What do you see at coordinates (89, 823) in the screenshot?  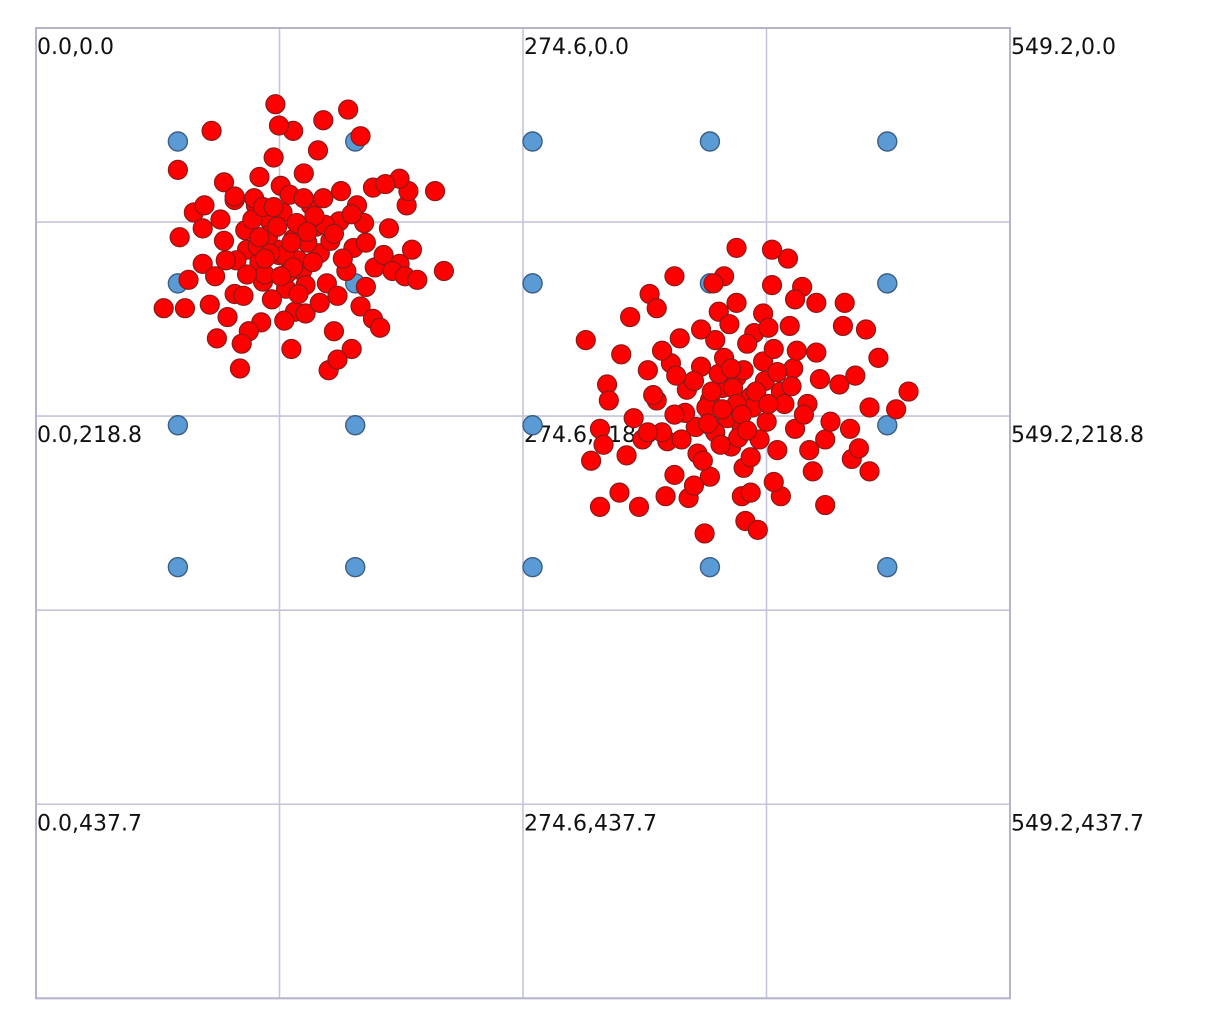 I see `coordinate-label: 0.0,437.7` at bounding box center [89, 823].